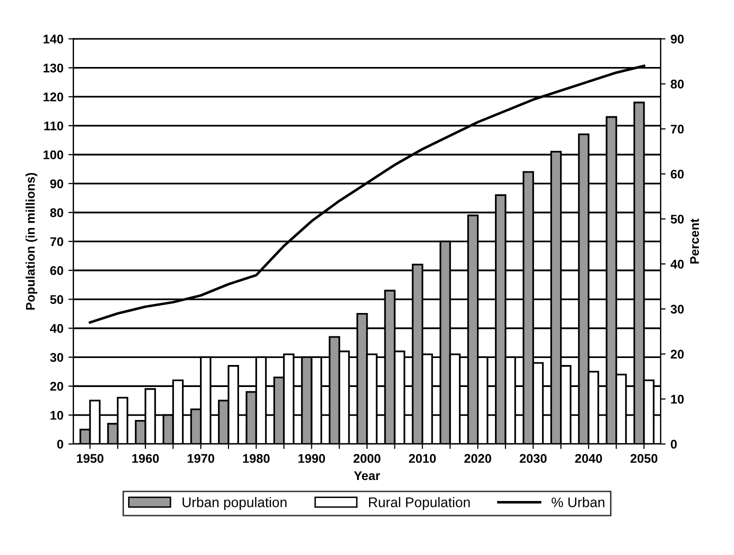  What do you see at coordinates (57, 241) in the screenshot?
I see `y-tick-label: 70` at bounding box center [57, 241].